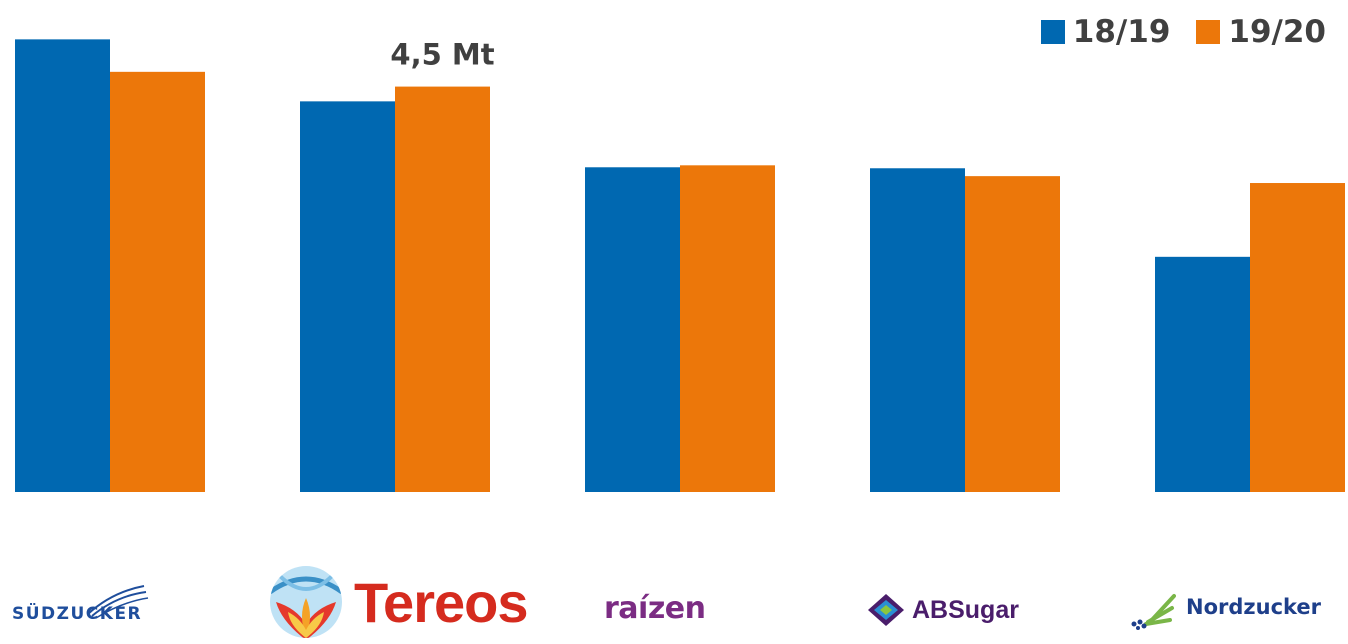 The height and width of the screenshot is (644, 1348). What do you see at coordinates (1183, 32) in the screenshot?
I see `chart-legend: 18/19 19/20` at bounding box center [1183, 32].